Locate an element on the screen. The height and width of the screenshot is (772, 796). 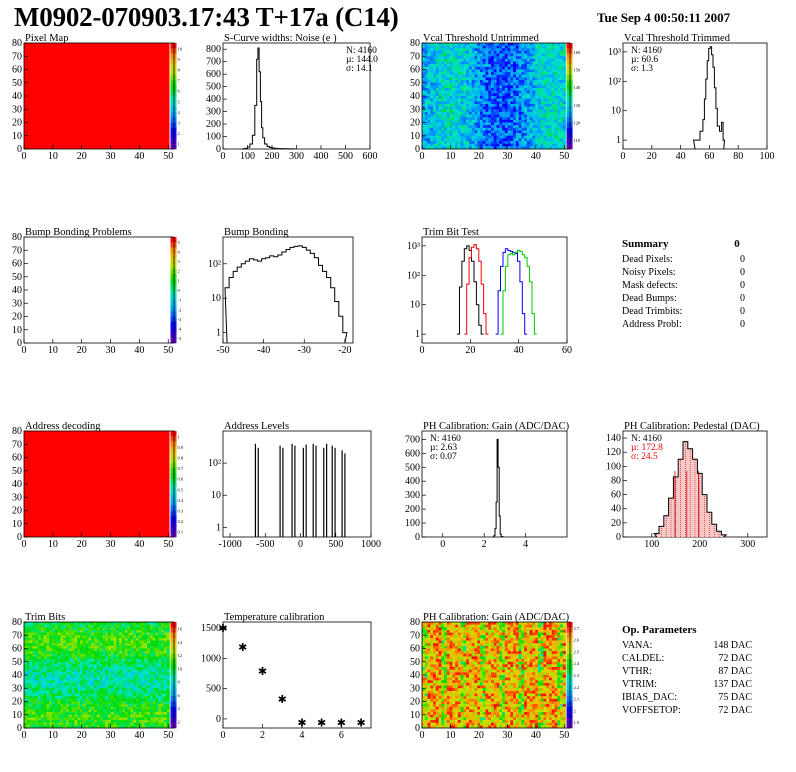
y-tick-label: 0 is located at coordinates (417, 149).